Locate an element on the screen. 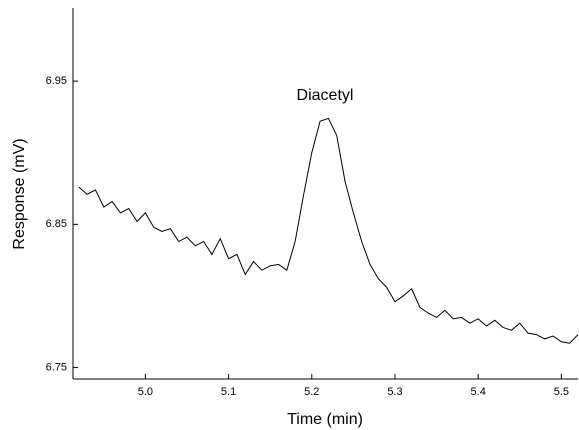 This screenshot has height=430, width=579. y-tick-label: 6.95 is located at coordinates (56, 81).